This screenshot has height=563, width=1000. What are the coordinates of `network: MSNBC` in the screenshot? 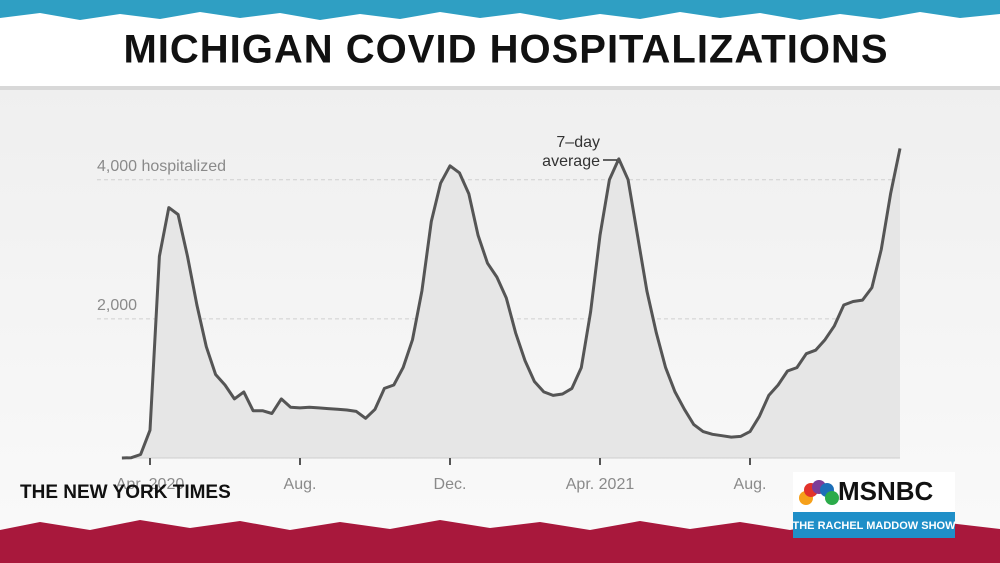 It's located at (886, 491).